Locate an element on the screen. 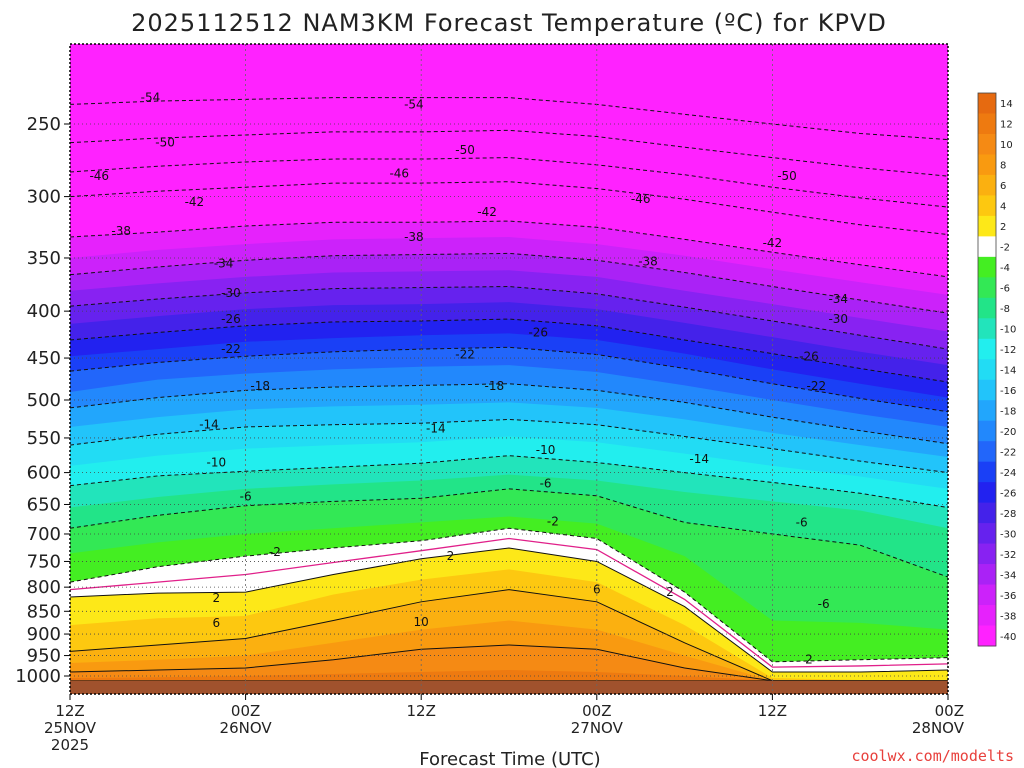 The width and height of the screenshot is (1024, 768). y-tick-label: 650 is located at coordinates (44, 504).